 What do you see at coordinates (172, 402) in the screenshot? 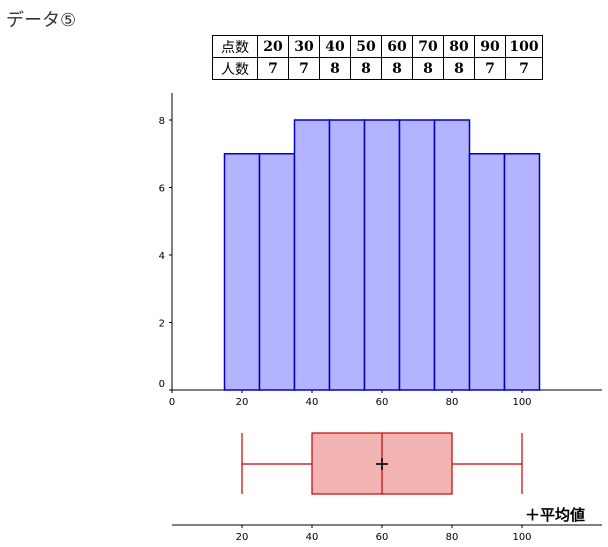
I see `x-tick-label: 0` at bounding box center [172, 402].